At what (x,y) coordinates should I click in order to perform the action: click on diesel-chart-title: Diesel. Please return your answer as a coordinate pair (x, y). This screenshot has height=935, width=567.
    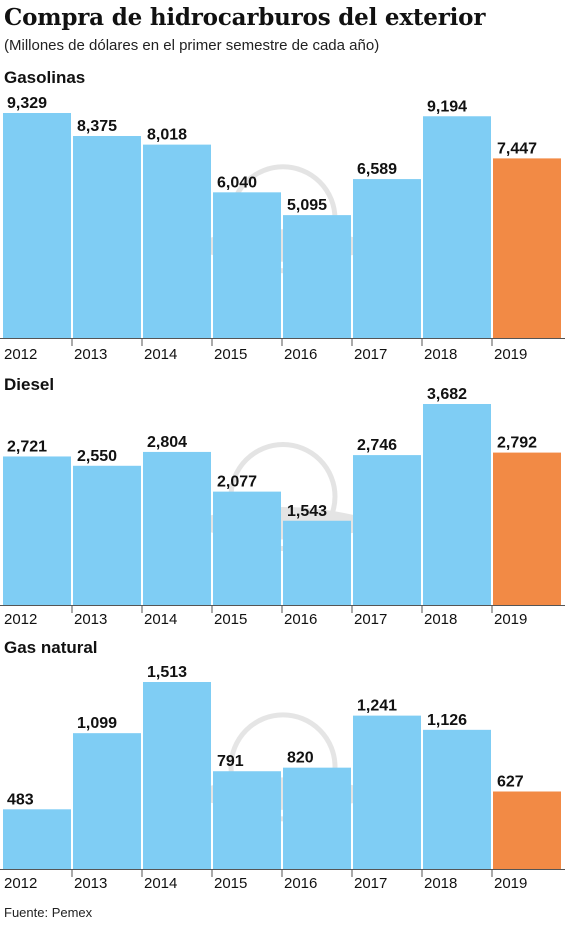
    Looking at the image, I should click on (29, 384).